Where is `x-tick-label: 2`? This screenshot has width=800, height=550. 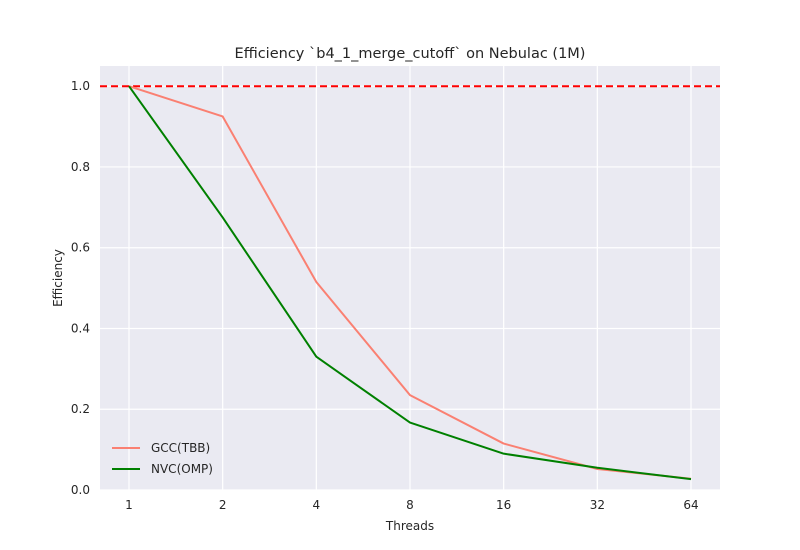
x-tick-label: 2 is located at coordinates (223, 505).